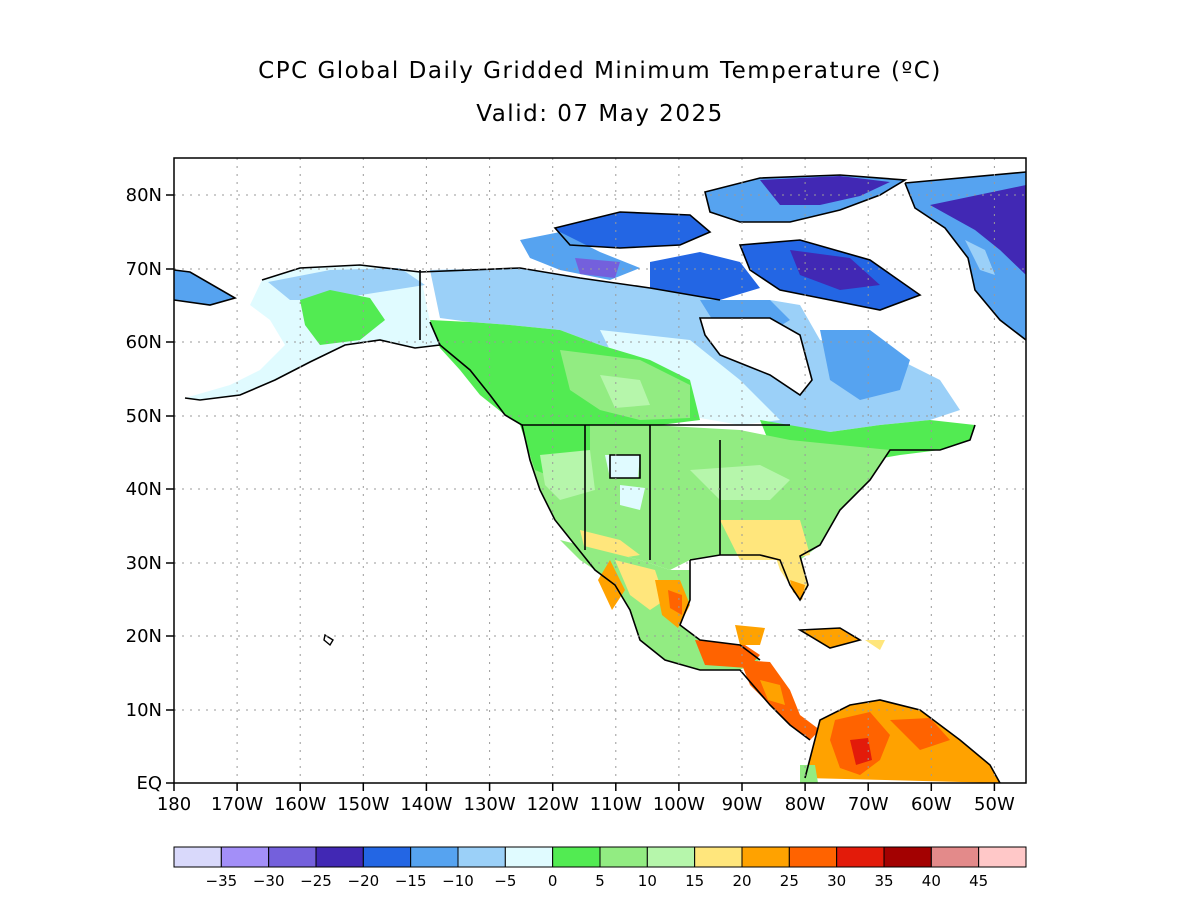  What do you see at coordinates (237, 804) in the screenshot?
I see `lon-label: 170W` at bounding box center [237, 804].